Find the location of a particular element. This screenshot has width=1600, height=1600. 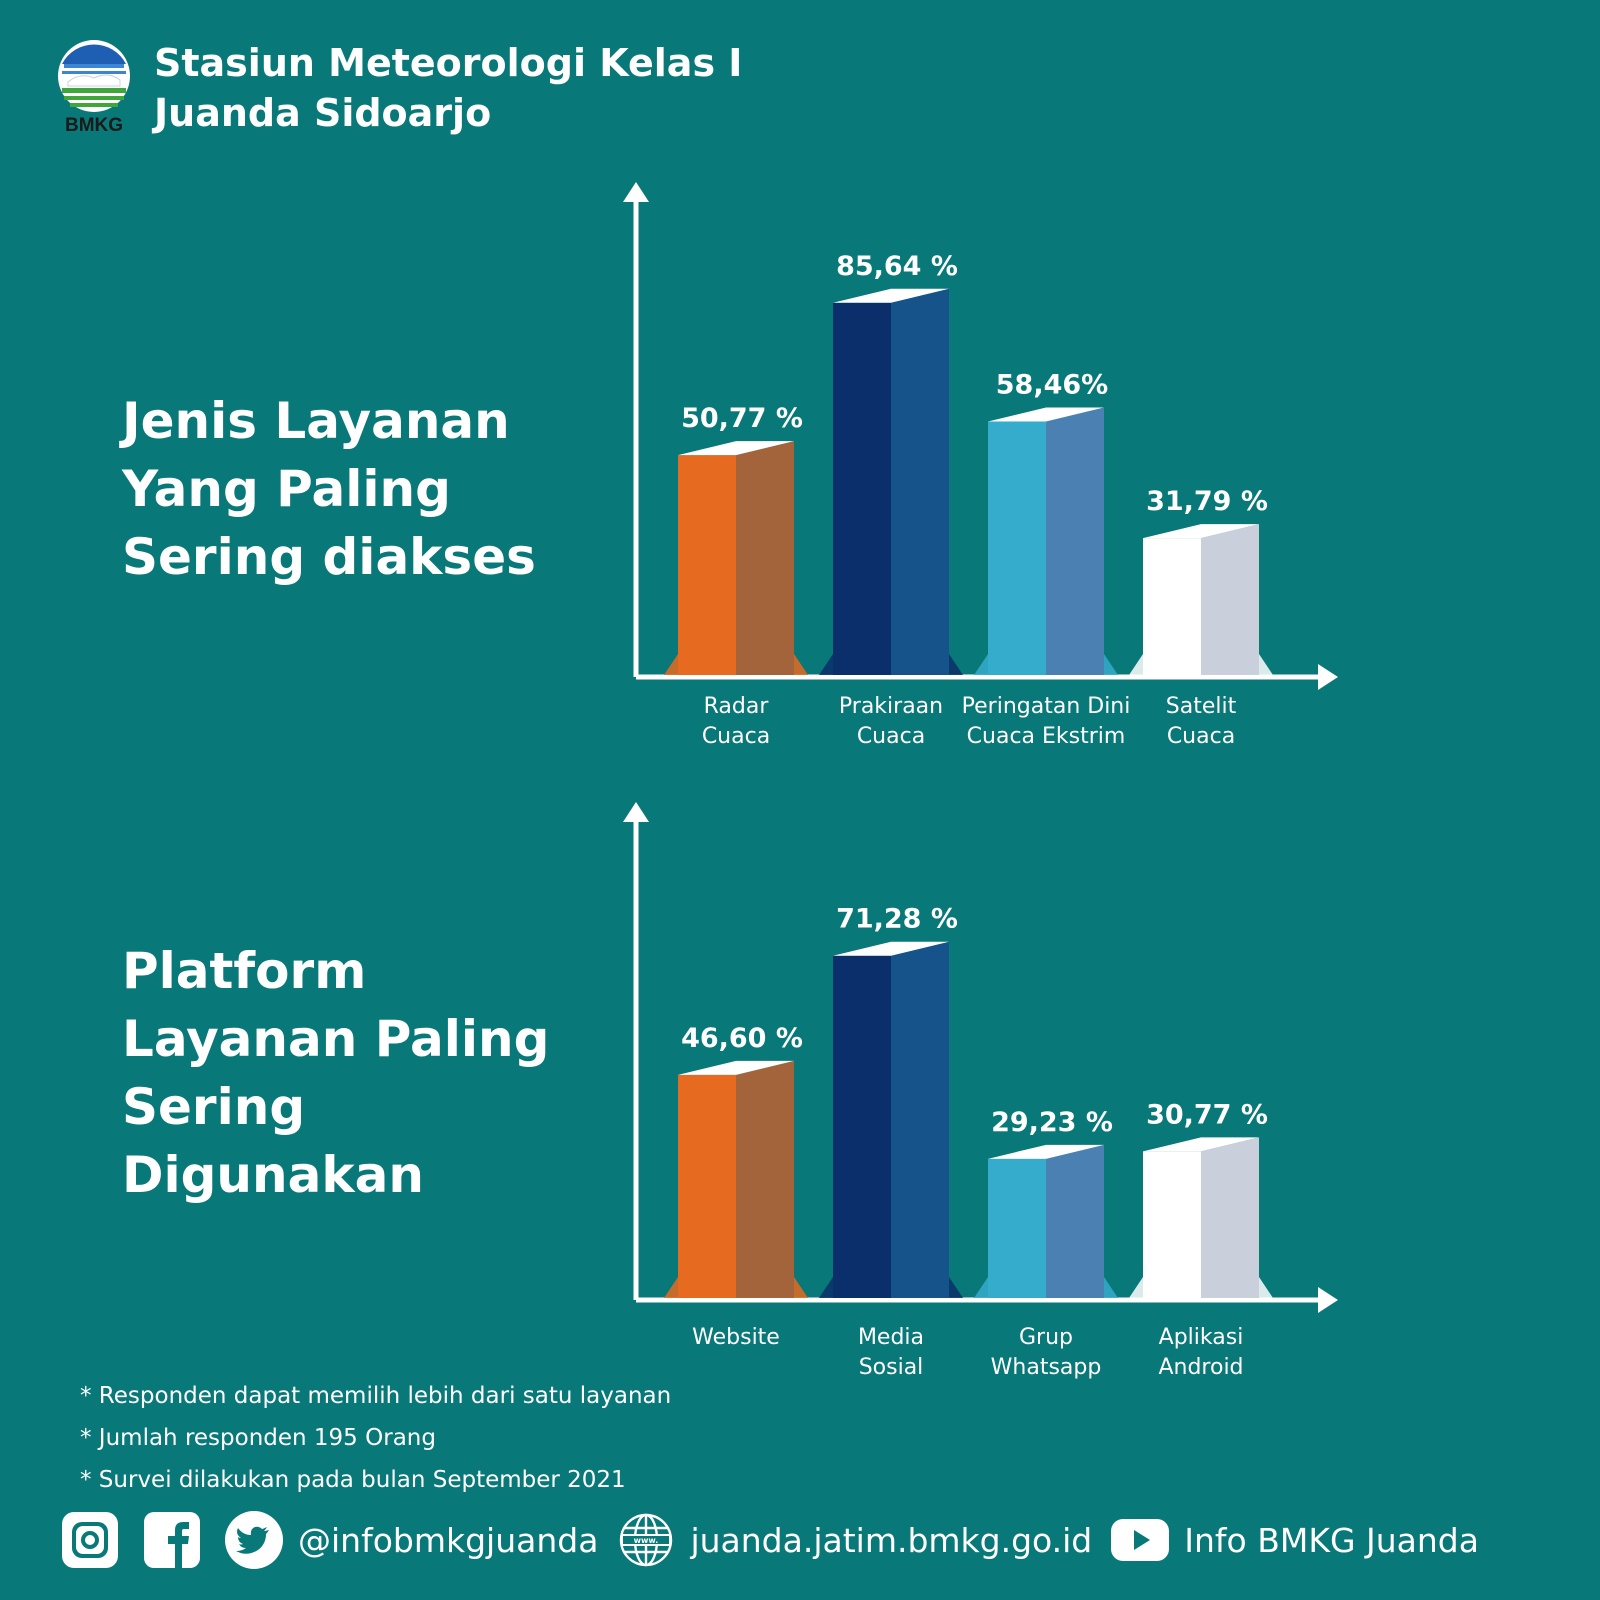

instagram-icon is located at coordinates (90, 1540).